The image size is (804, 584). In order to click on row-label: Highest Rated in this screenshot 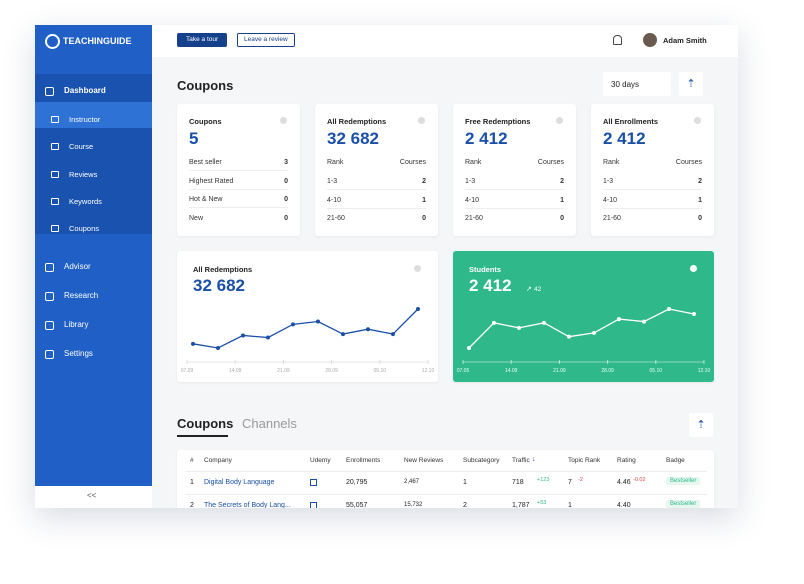, I will do `click(211, 181)`.